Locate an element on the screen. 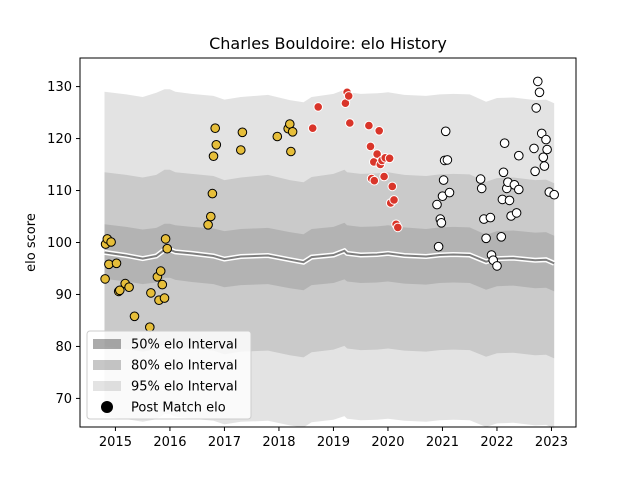  x-tick-label: 2019 is located at coordinates (333, 442).